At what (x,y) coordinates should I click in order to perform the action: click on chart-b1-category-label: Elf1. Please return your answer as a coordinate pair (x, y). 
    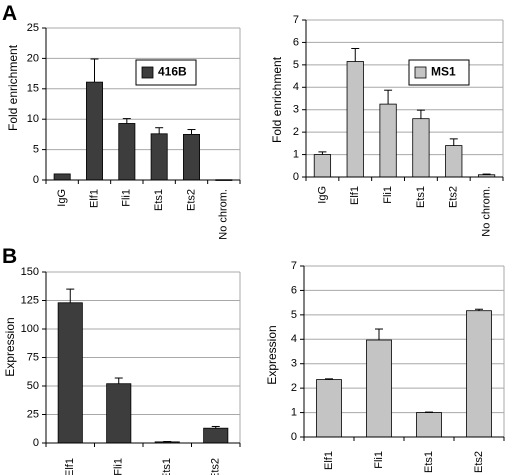
    Looking at the image, I should click on (70, 466).